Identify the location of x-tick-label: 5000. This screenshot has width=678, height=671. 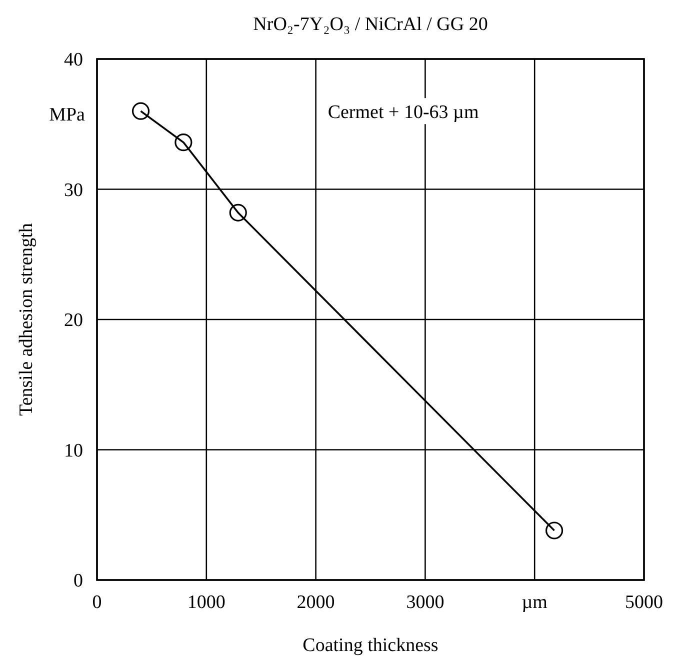
(644, 602).